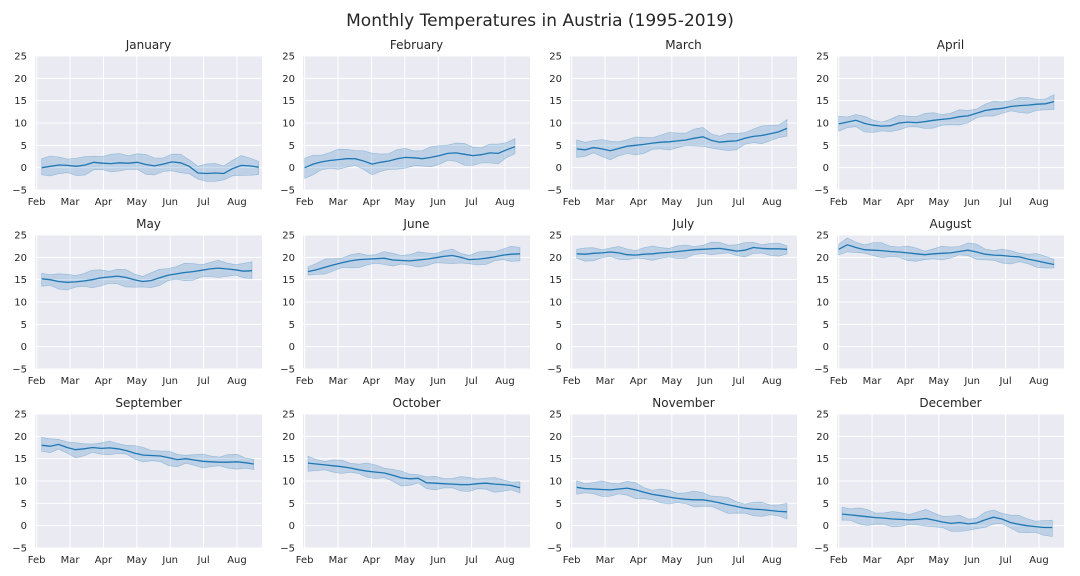 Image resolution: width=1080 pixels, height=576 pixels. What do you see at coordinates (137, 302) in the screenshot?
I see `subplot-may: May −5 0 5 10 15 20 25 Feb Mar Apr May Jun Jul Aug` at bounding box center [137, 302].